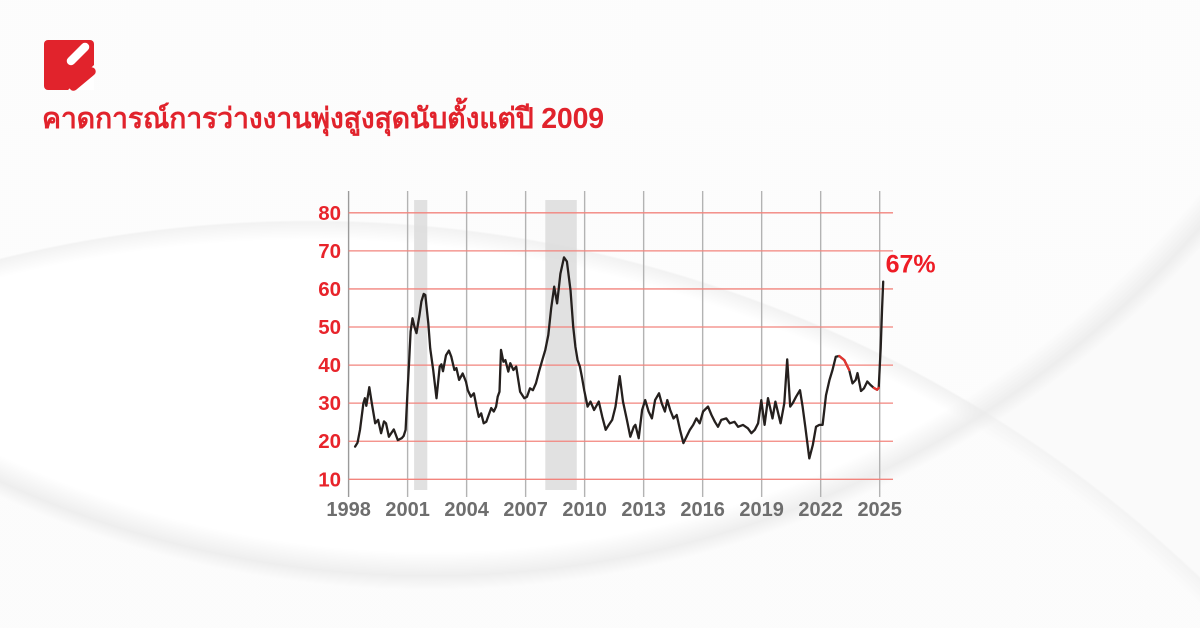  What do you see at coordinates (643, 510) in the screenshot?
I see `x-tick-label: 2013` at bounding box center [643, 510].